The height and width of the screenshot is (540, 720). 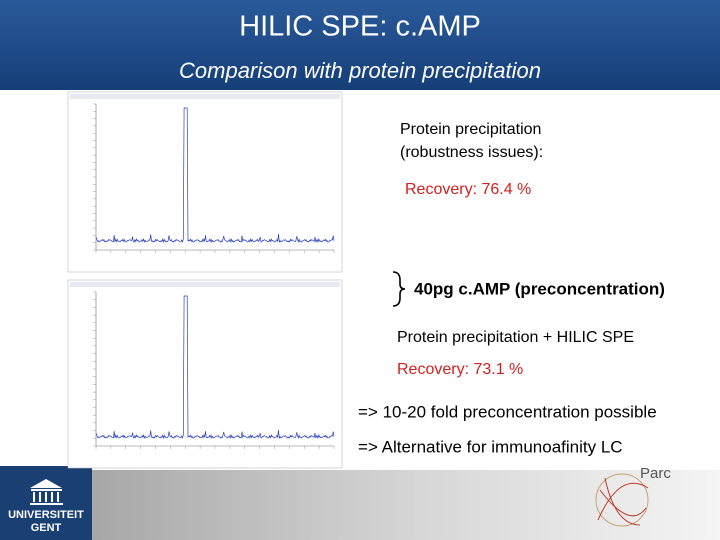 I want to click on brace, so click(x=399, y=289).